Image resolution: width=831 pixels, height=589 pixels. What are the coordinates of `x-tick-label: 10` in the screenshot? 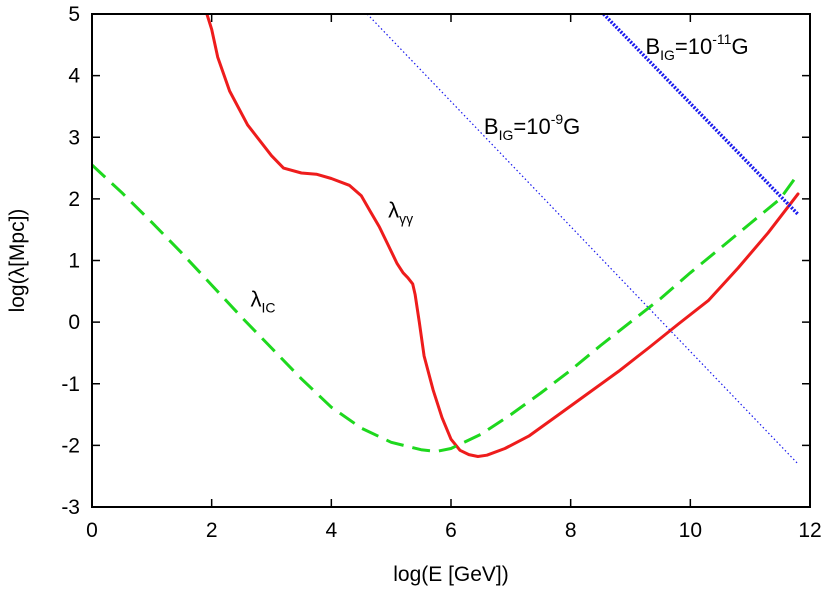 It's located at (690, 530).